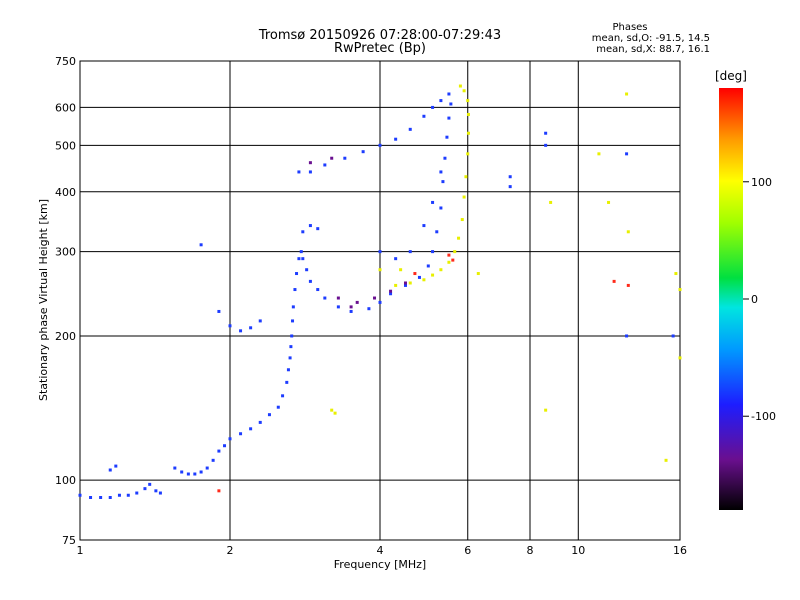  What do you see at coordinates (65, 252) in the screenshot?
I see `y-tick-label: 300` at bounding box center [65, 252].